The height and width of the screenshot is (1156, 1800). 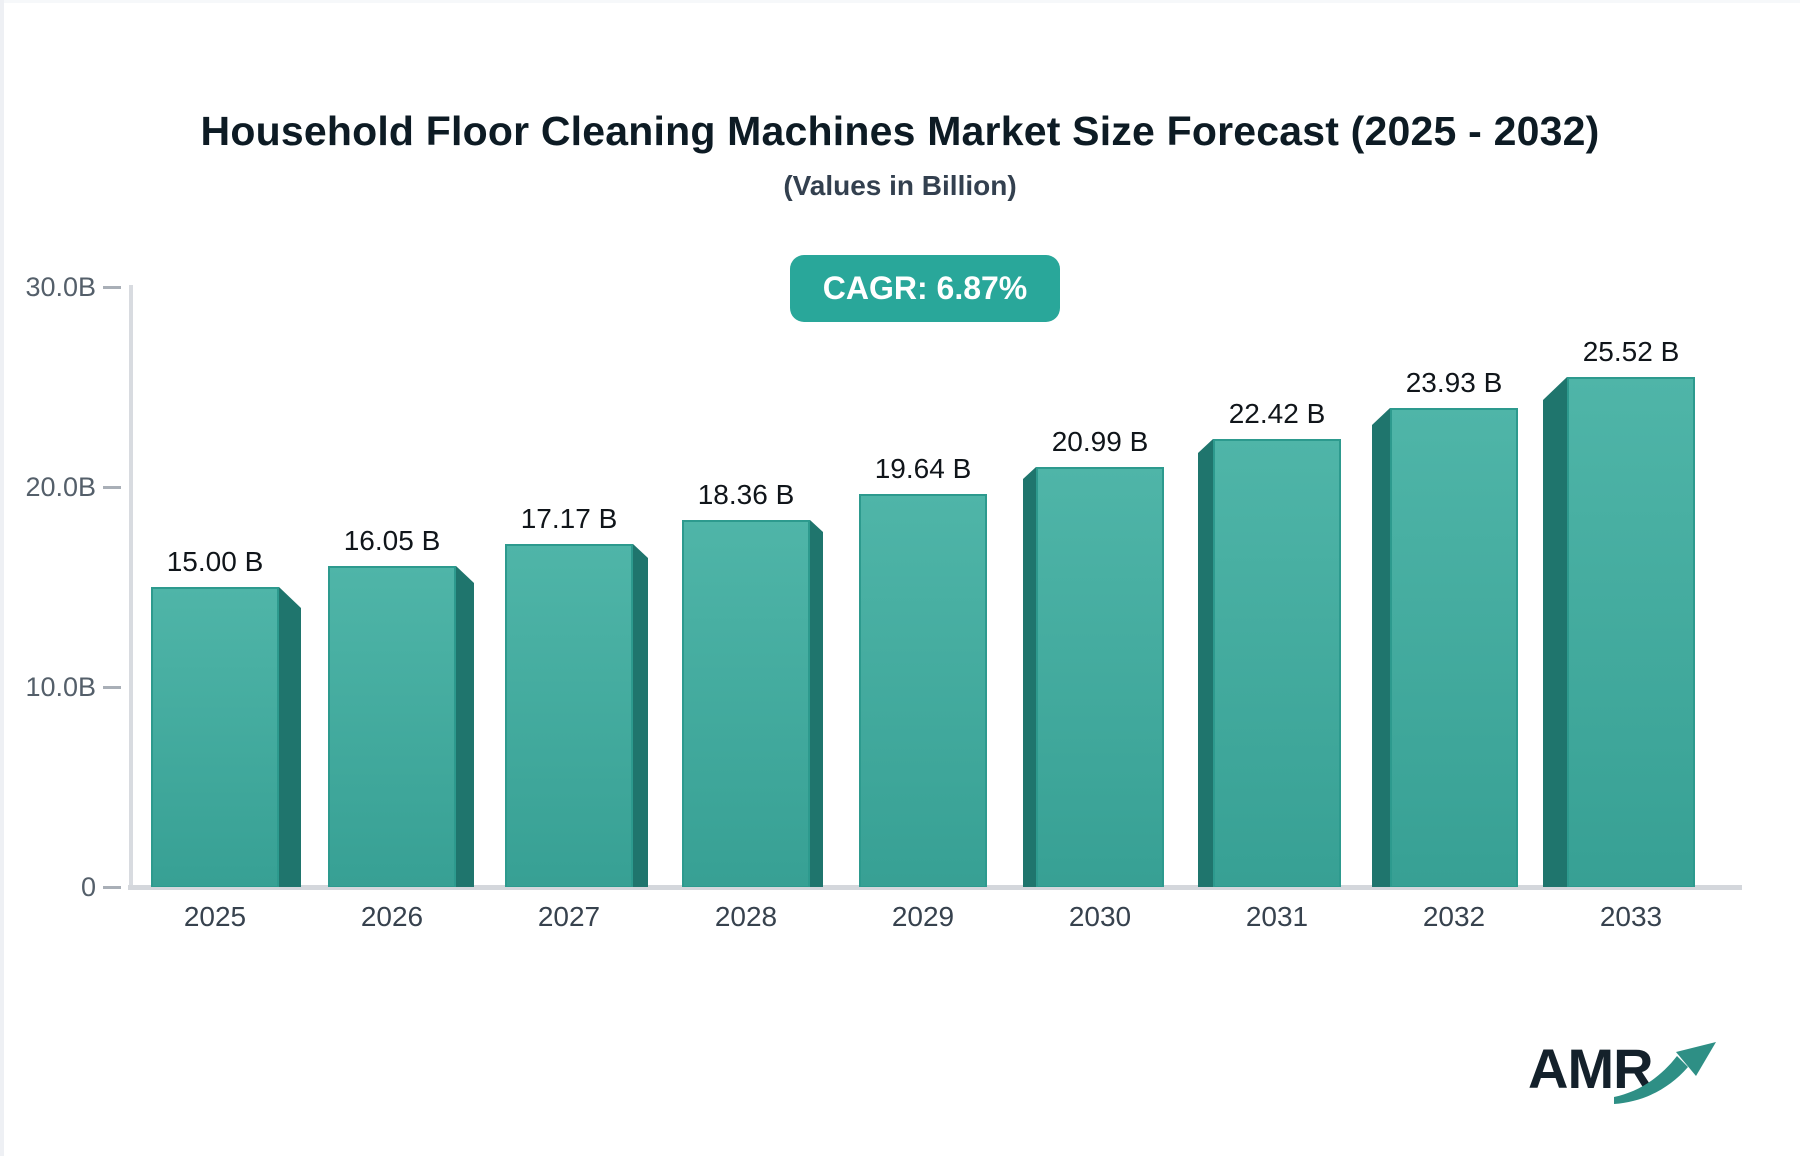 I want to click on x-axis-label: 2029, so click(x=923, y=916).